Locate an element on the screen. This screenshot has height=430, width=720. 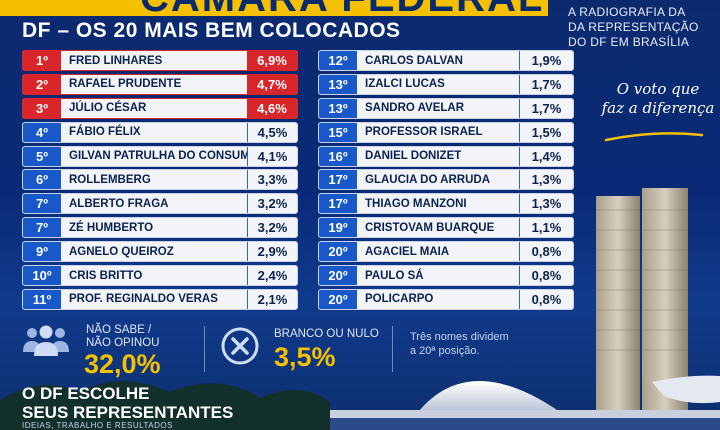
candidate-percentage: 2,9% is located at coordinates (272, 252).